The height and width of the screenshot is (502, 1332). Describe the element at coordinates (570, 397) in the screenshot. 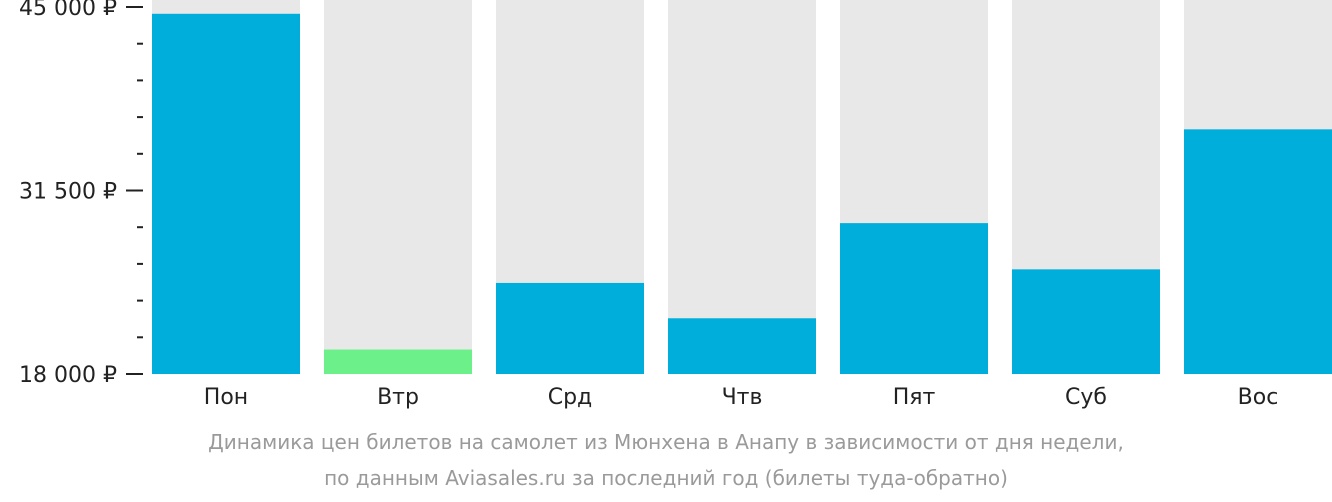

I see `x-tick-label: Срд` at that location.